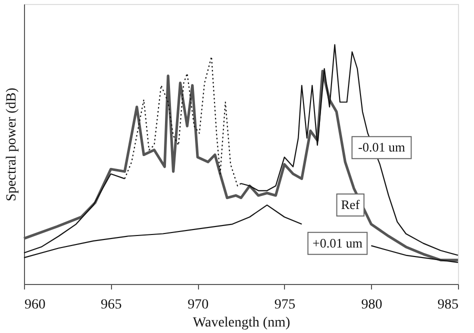  I want to click on x-tick-label: 980, so click(371, 305).